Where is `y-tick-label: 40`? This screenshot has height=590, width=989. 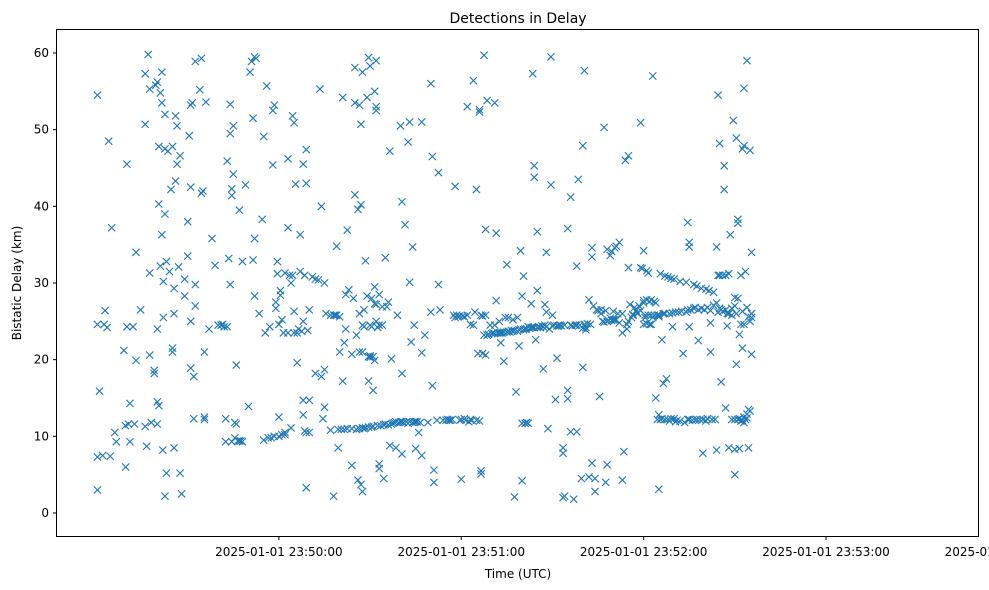
y-tick-label: 40 is located at coordinates (41, 206).